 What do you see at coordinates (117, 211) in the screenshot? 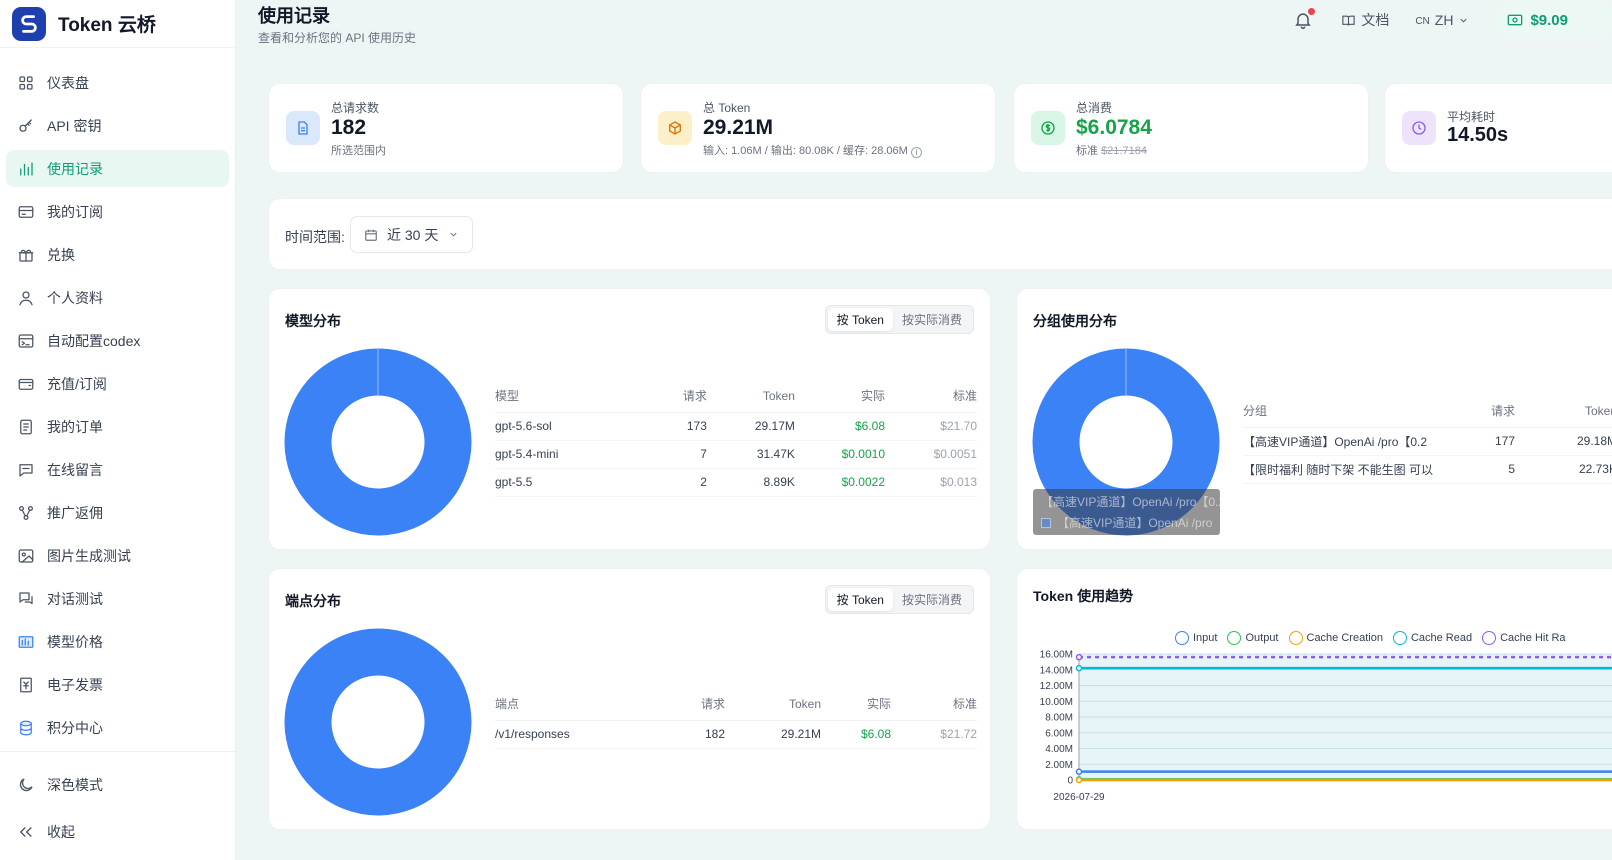
I see `sidebar-item: 我的订阅` at bounding box center [117, 211].